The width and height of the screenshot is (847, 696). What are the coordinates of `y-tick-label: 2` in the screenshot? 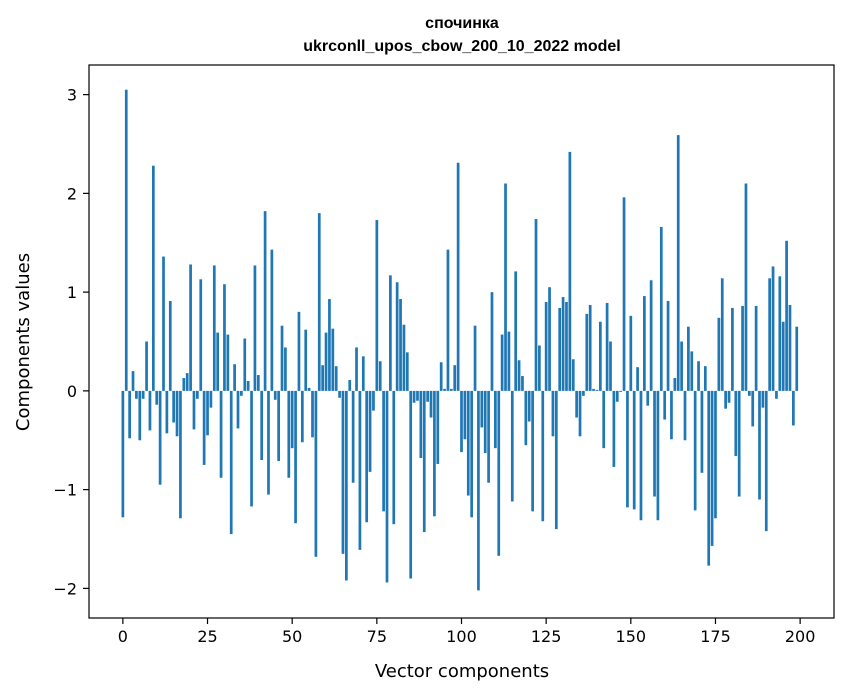 It's located at (72, 193).